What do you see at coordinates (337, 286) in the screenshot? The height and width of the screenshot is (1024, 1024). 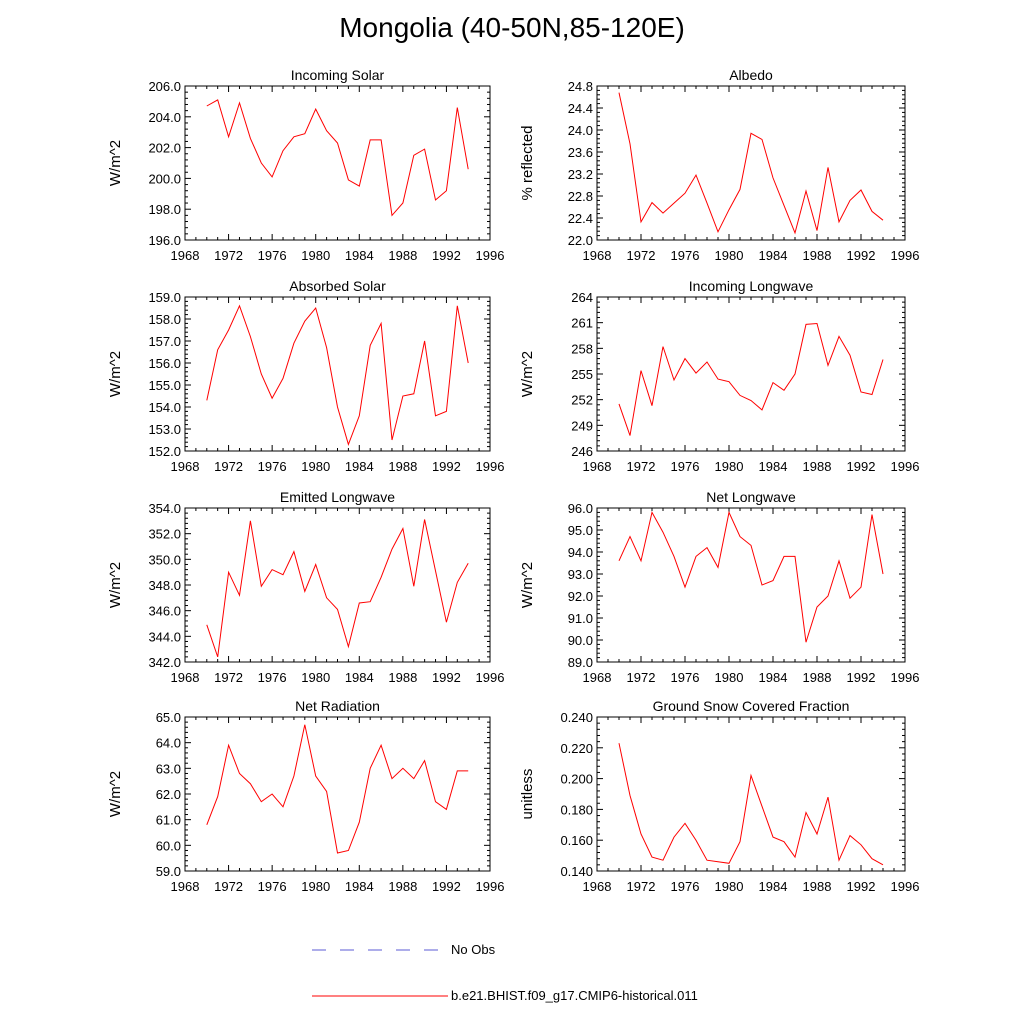 I see `panel-title: Absorbed Solar` at bounding box center [337, 286].